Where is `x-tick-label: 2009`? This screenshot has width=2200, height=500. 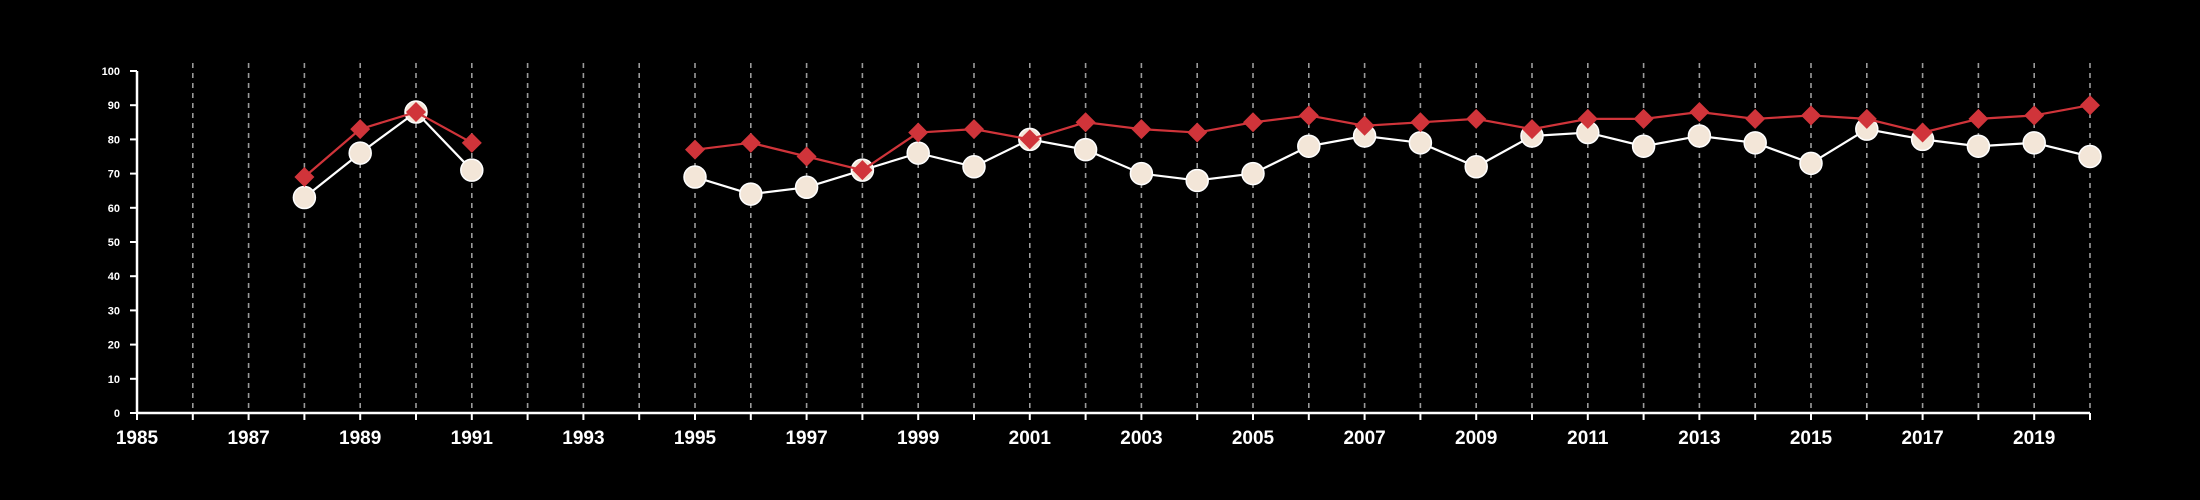 x-tick-label: 2009 is located at coordinates (1476, 438).